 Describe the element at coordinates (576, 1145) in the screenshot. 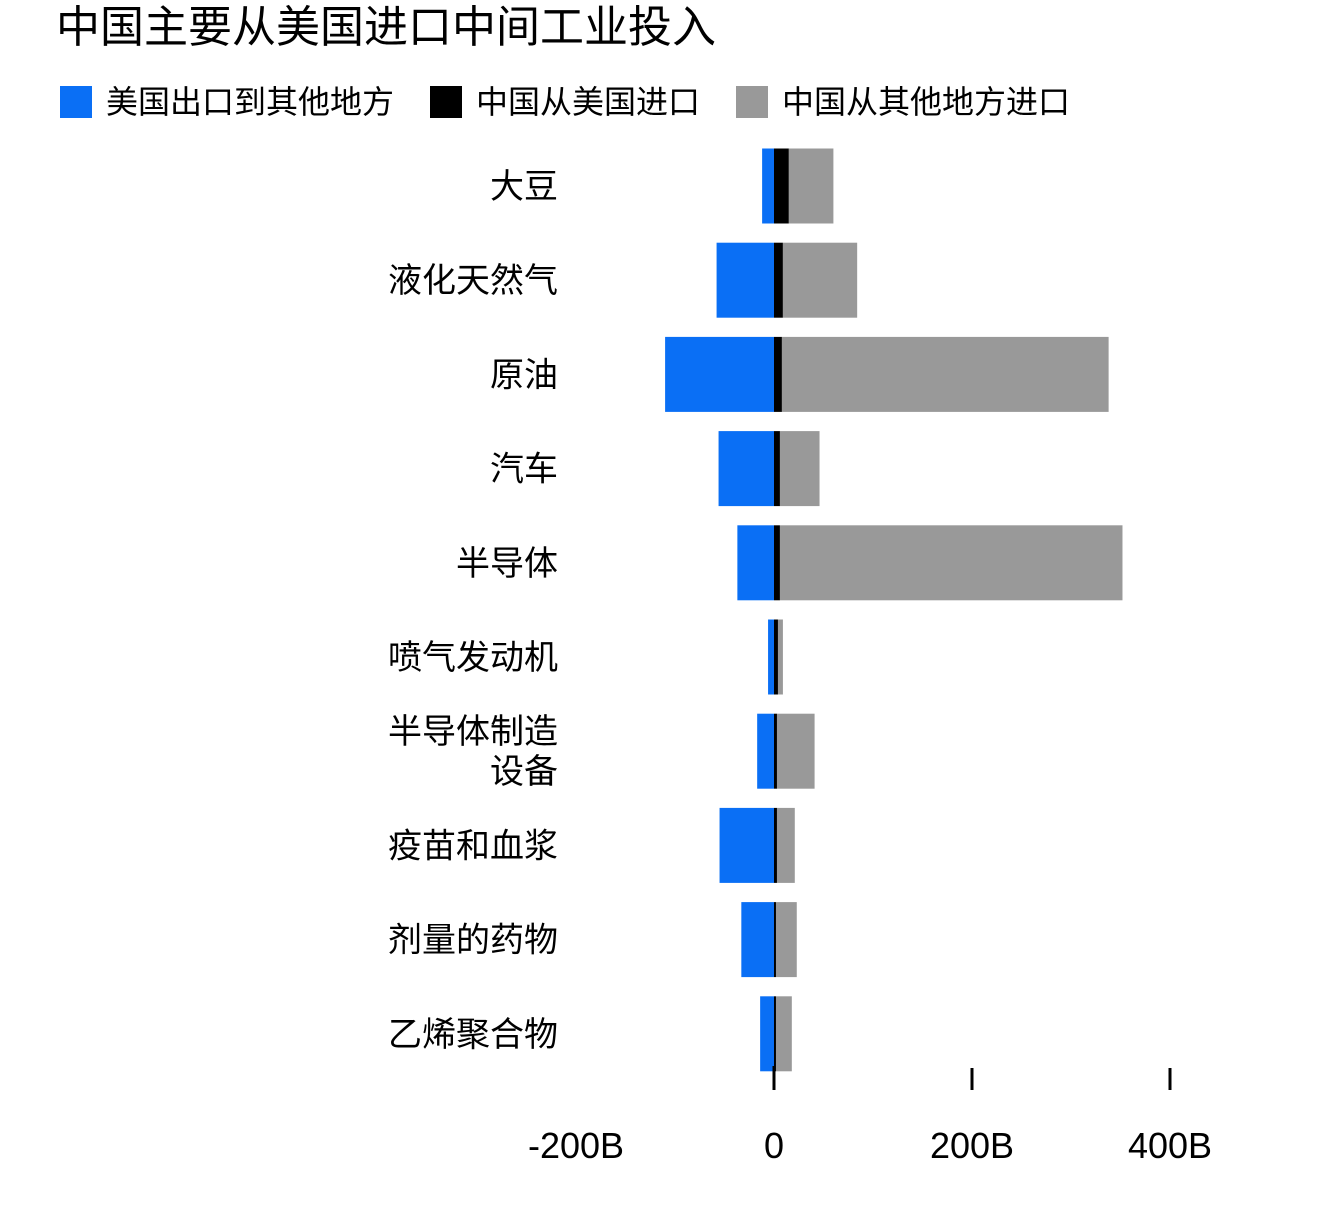

I see `x-tick-label: -200B` at that location.